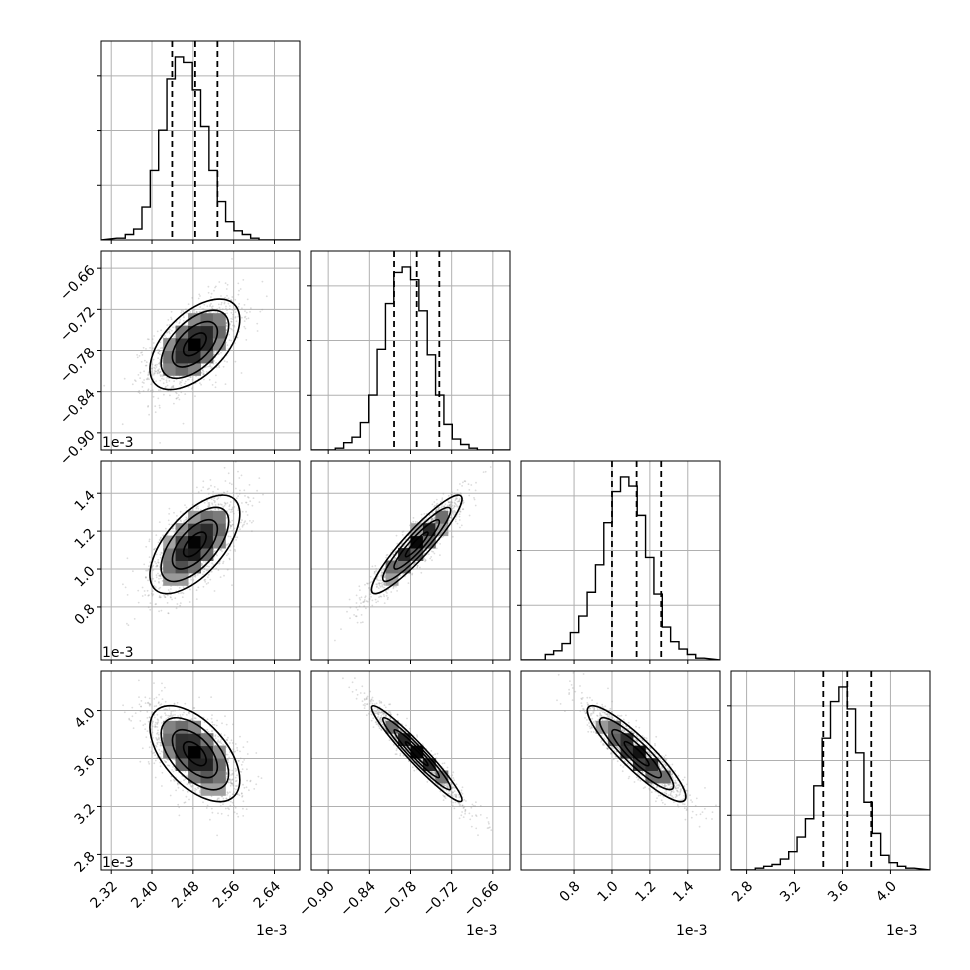  Describe the element at coordinates (410, 350) in the screenshot. I see `panel-frame` at that location.